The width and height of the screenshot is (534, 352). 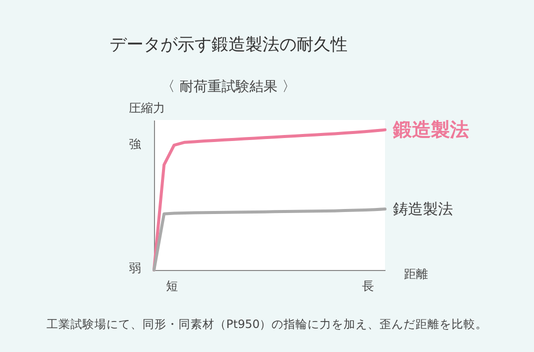 What do you see at coordinates (267, 324) in the screenshot?
I see `text: 工業試験場にて、同形・同素材（Pt950）の指輪に力を加え、歪んだ距離を比較。` at bounding box center [267, 324].